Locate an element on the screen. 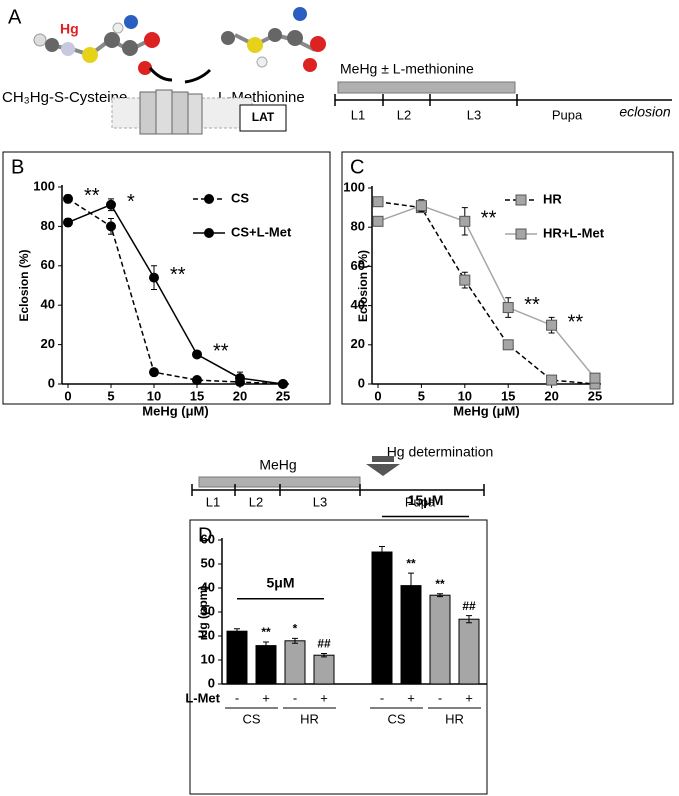  x-tick-label: 10 is located at coordinates (154, 395).